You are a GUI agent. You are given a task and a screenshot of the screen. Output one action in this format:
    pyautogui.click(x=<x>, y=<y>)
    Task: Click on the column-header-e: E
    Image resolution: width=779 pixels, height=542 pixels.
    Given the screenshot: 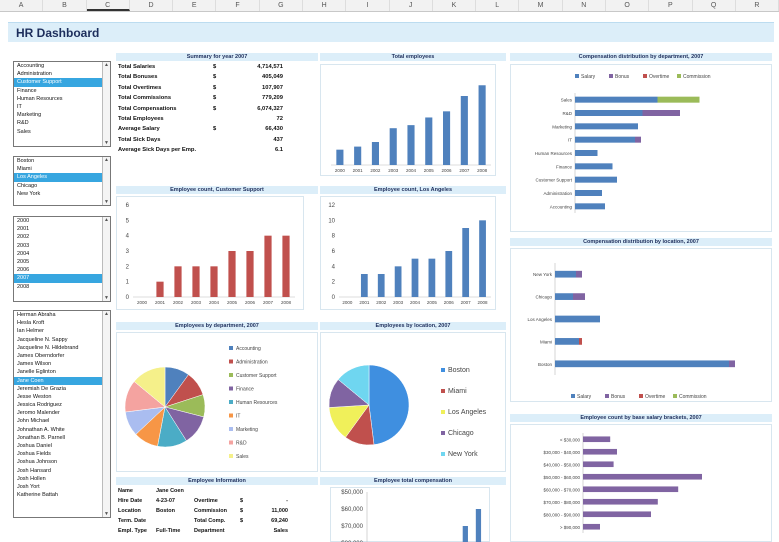 What is the action you would take?
    pyautogui.click(x=195, y=5)
    